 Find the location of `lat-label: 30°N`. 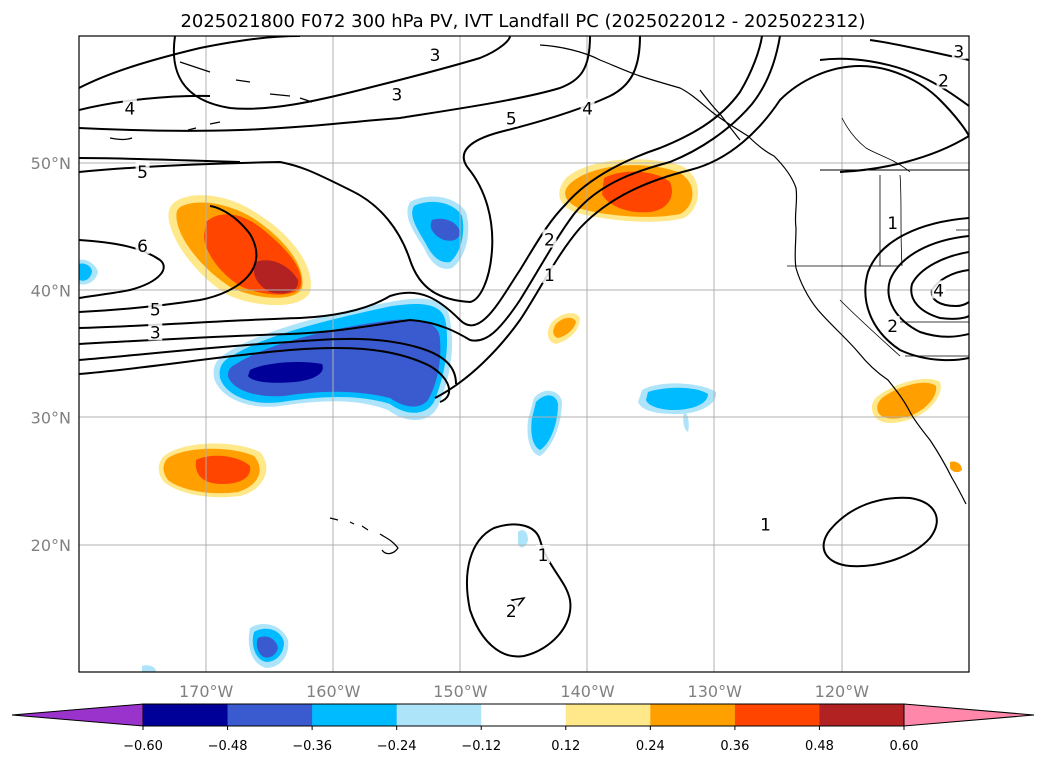

lat-label: 30°N is located at coordinates (51, 418).